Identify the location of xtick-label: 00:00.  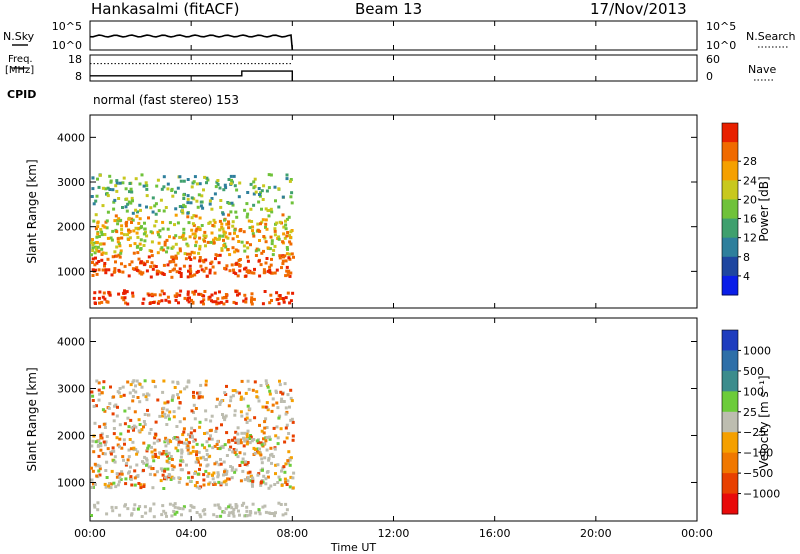
(90, 533).